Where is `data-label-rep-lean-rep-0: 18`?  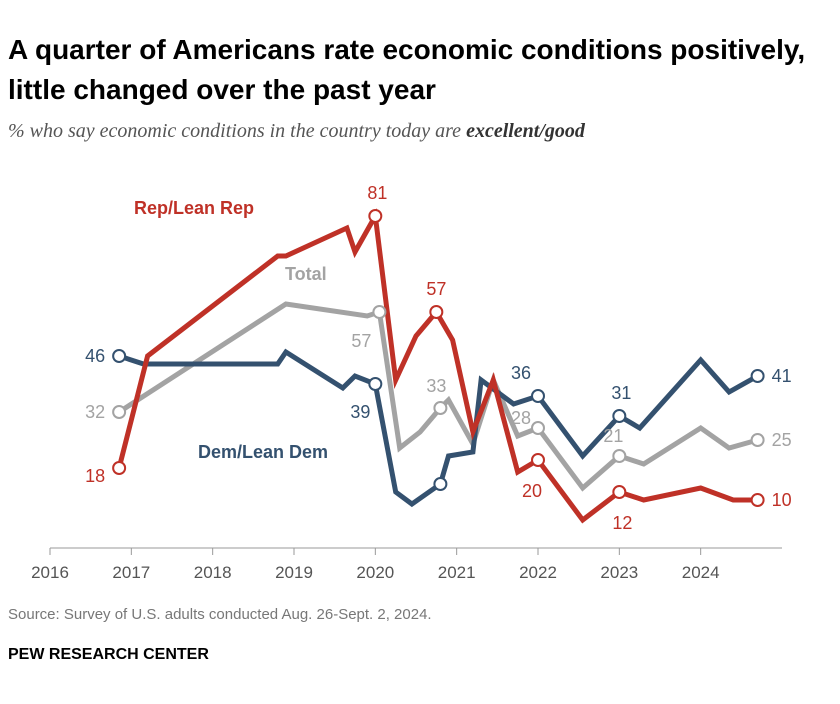
data-label-rep-lean-rep-0: 18 is located at coordinates (95, 476).